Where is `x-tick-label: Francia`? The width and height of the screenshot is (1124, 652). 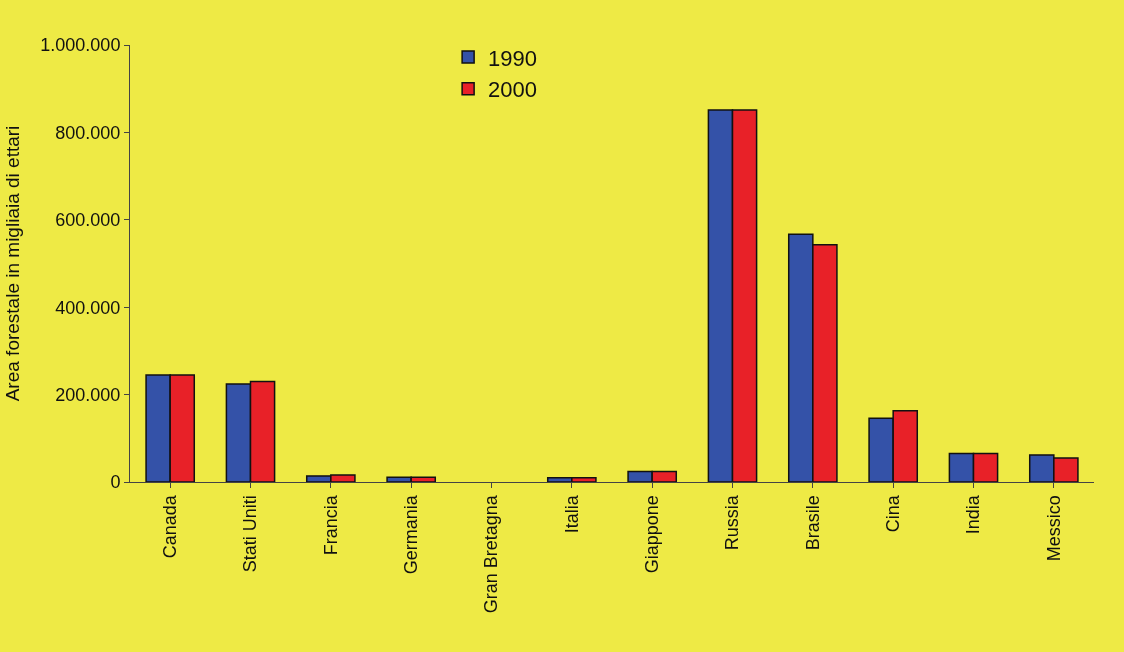
x-tick-label: Francia is located at coordinates (330, 525).